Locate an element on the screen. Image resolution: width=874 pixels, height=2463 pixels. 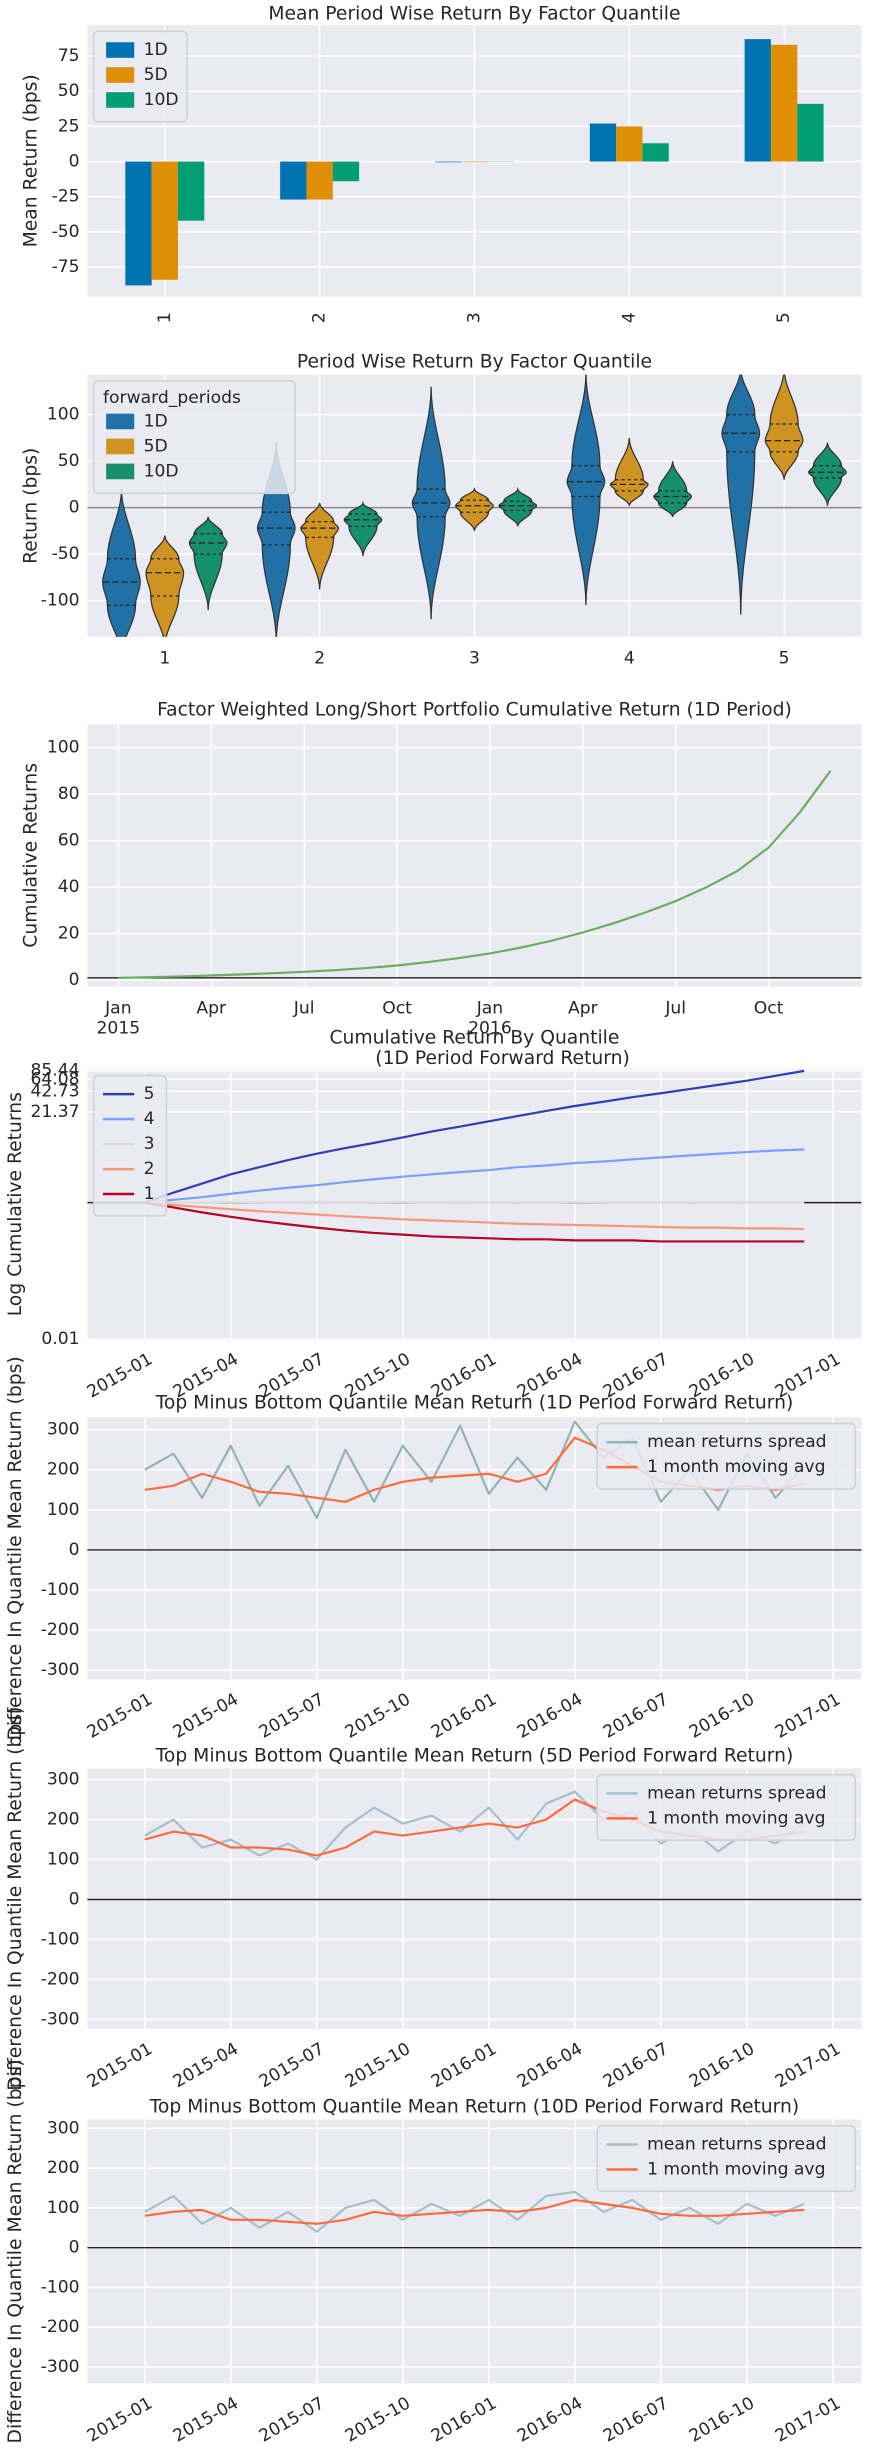
y-tick-label: 200 is located at coordinates (63, 2168).